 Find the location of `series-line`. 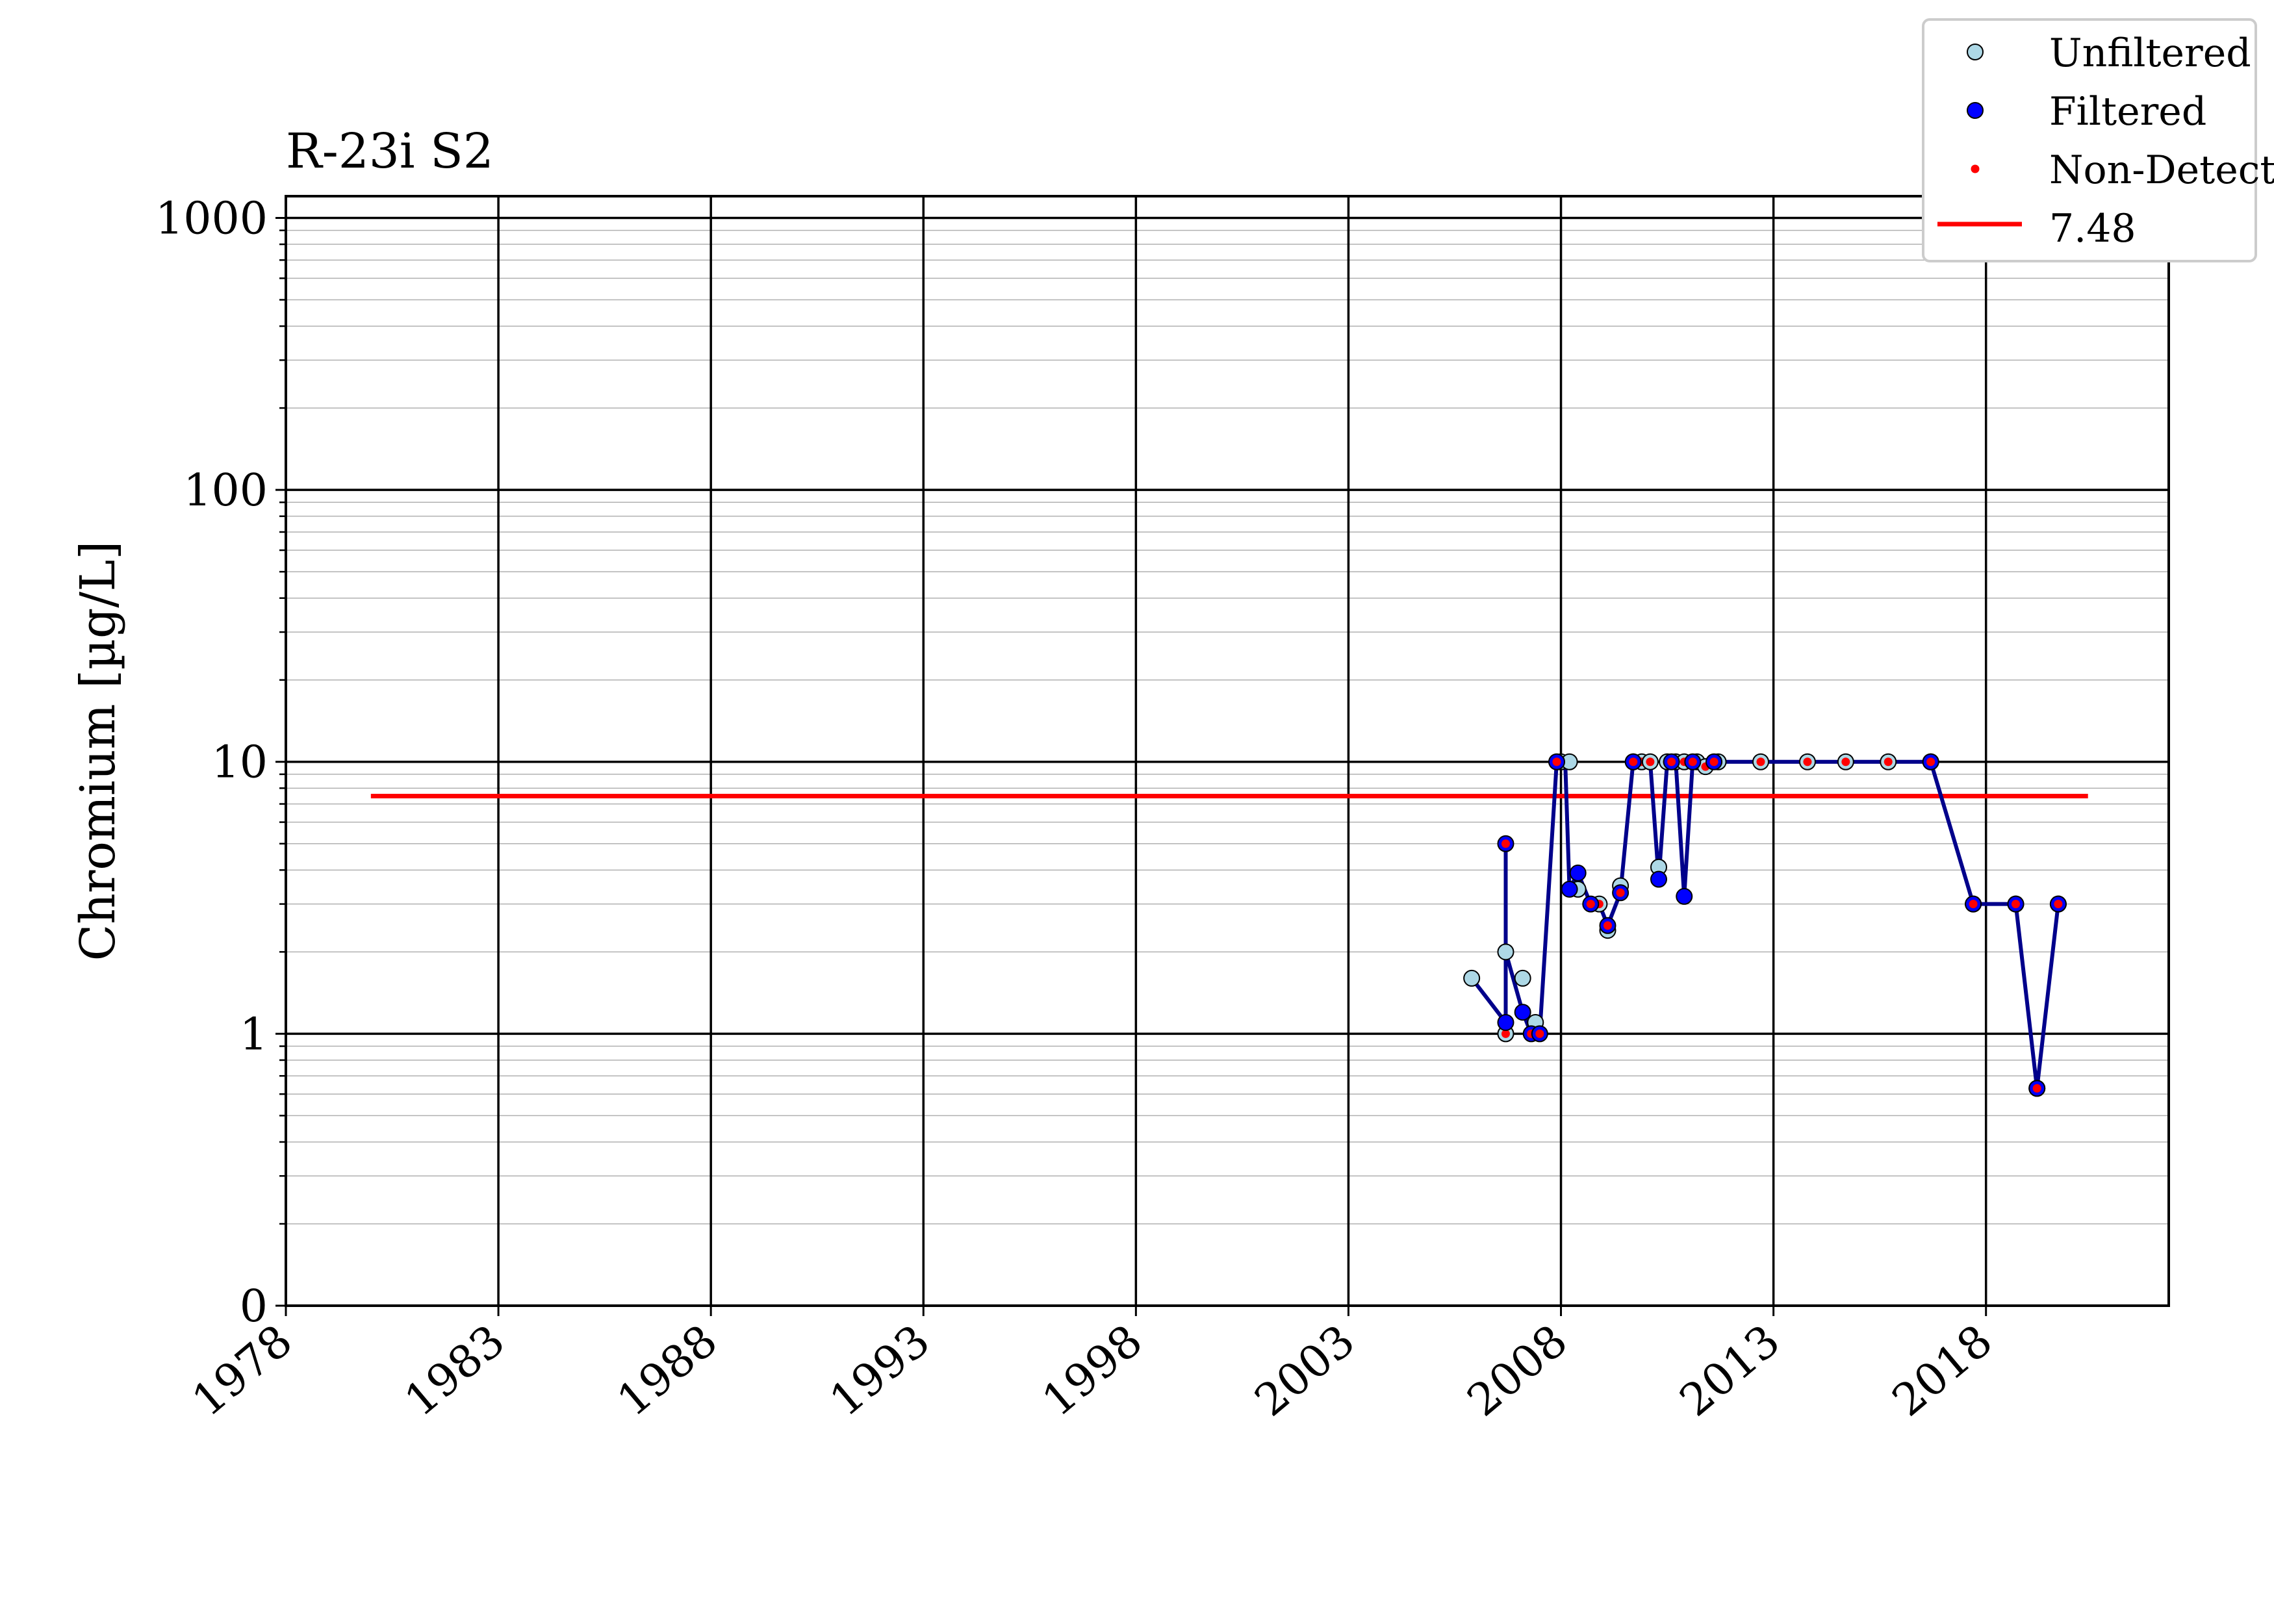

series-line is located at coordinates (1765, 925).